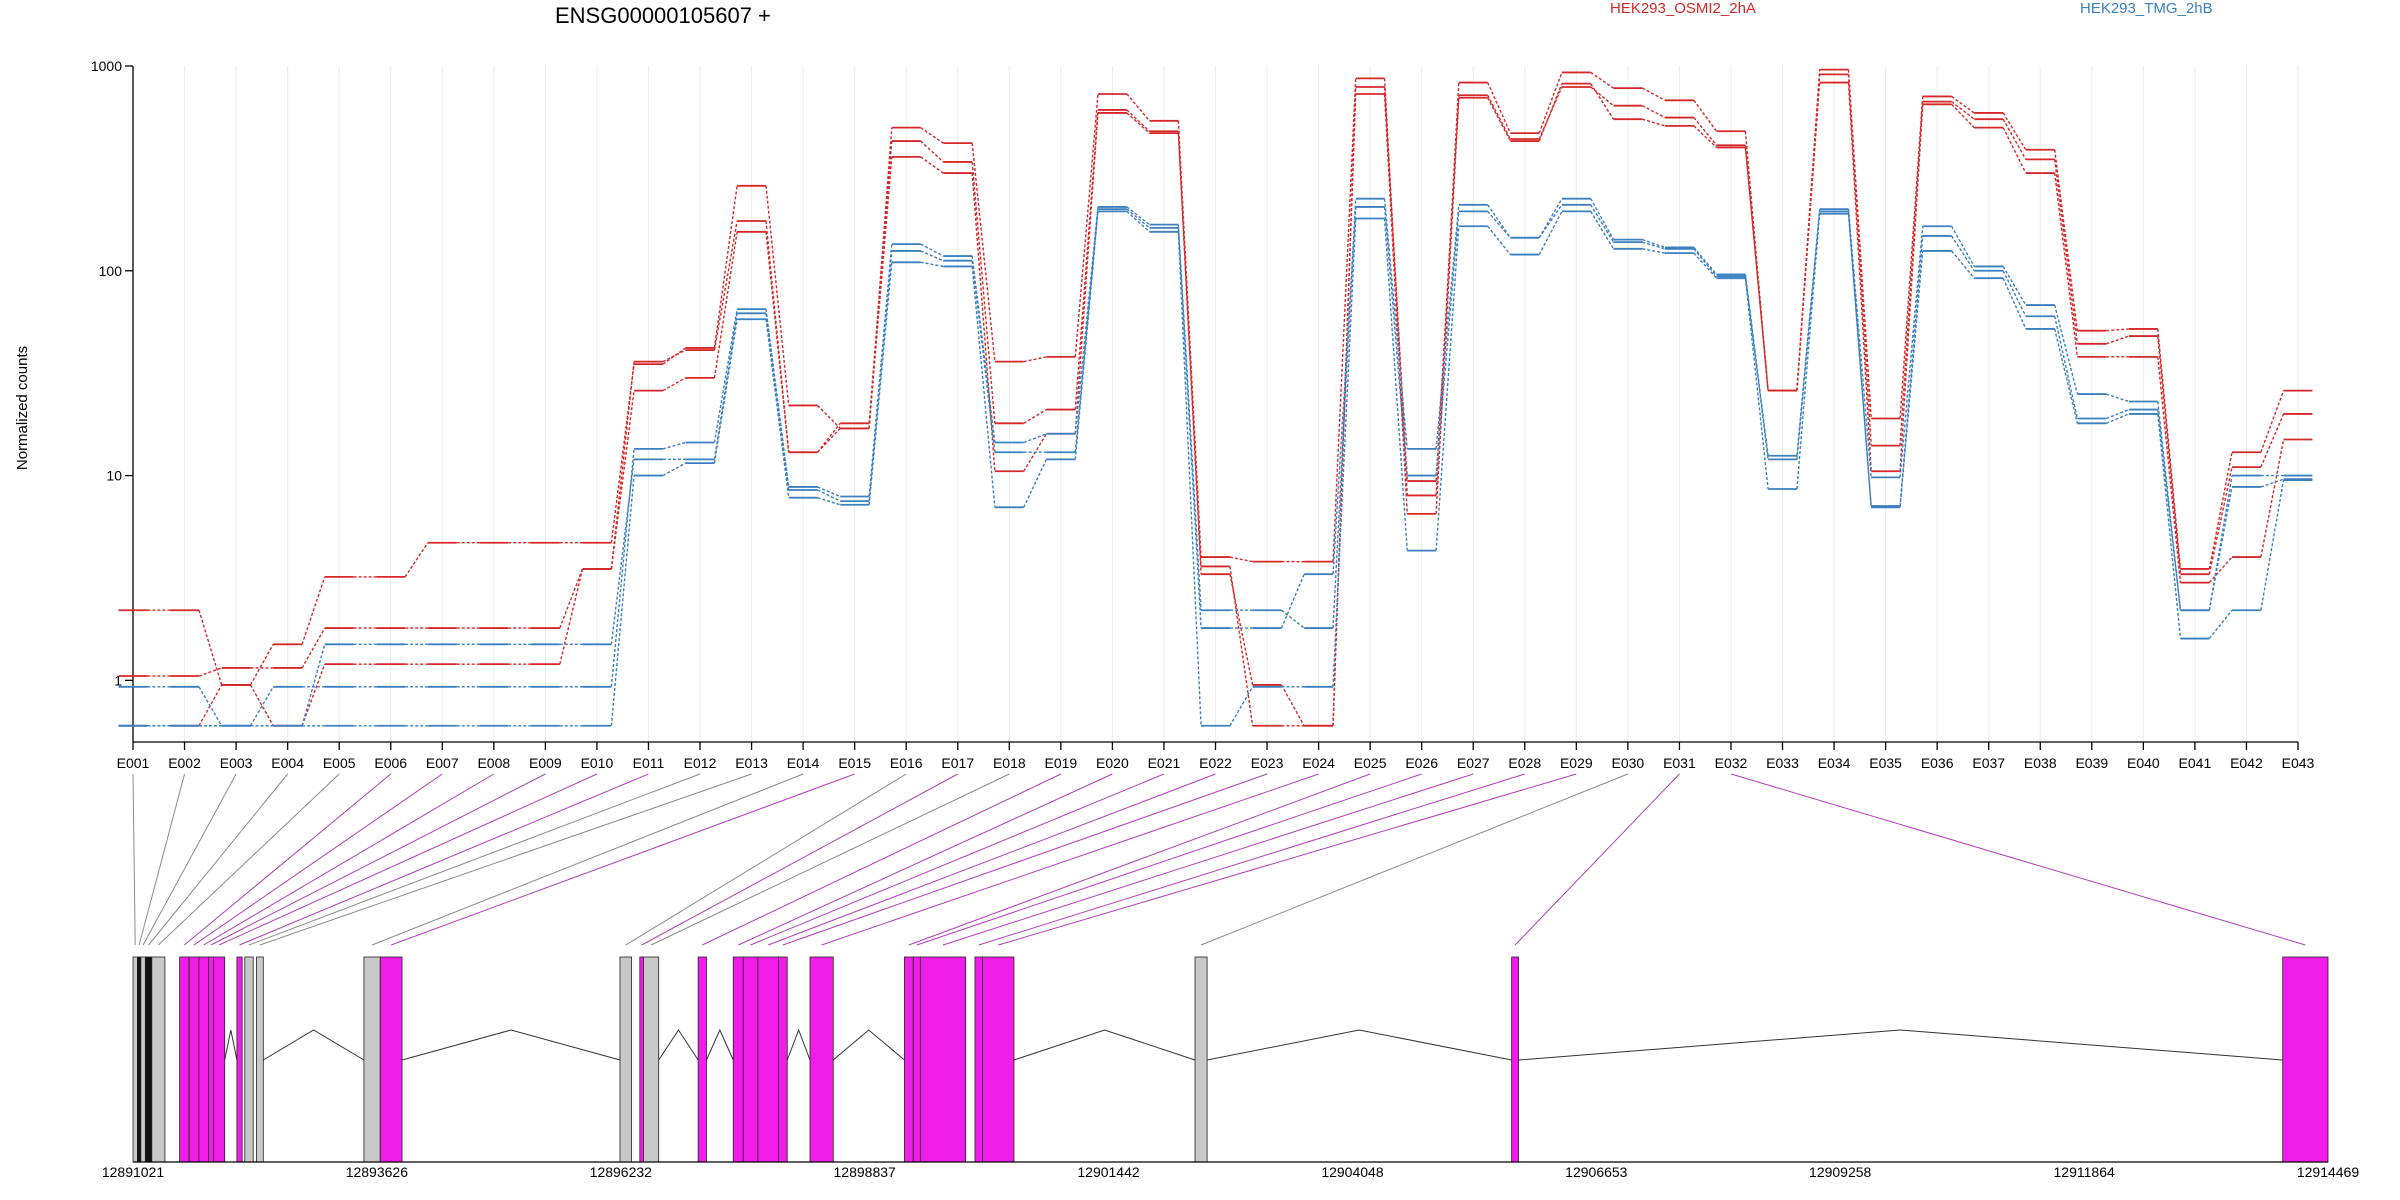  Describe the element at coordinates (1138, 218) in the screenshot. I see `series-4-link-E020` at that location.